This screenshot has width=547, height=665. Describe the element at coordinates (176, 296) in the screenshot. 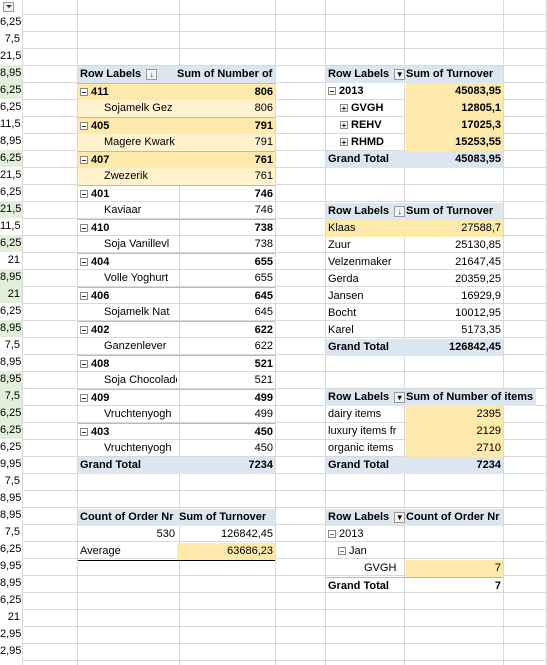

I see `pivot1-group-row: −406 645` at that location.